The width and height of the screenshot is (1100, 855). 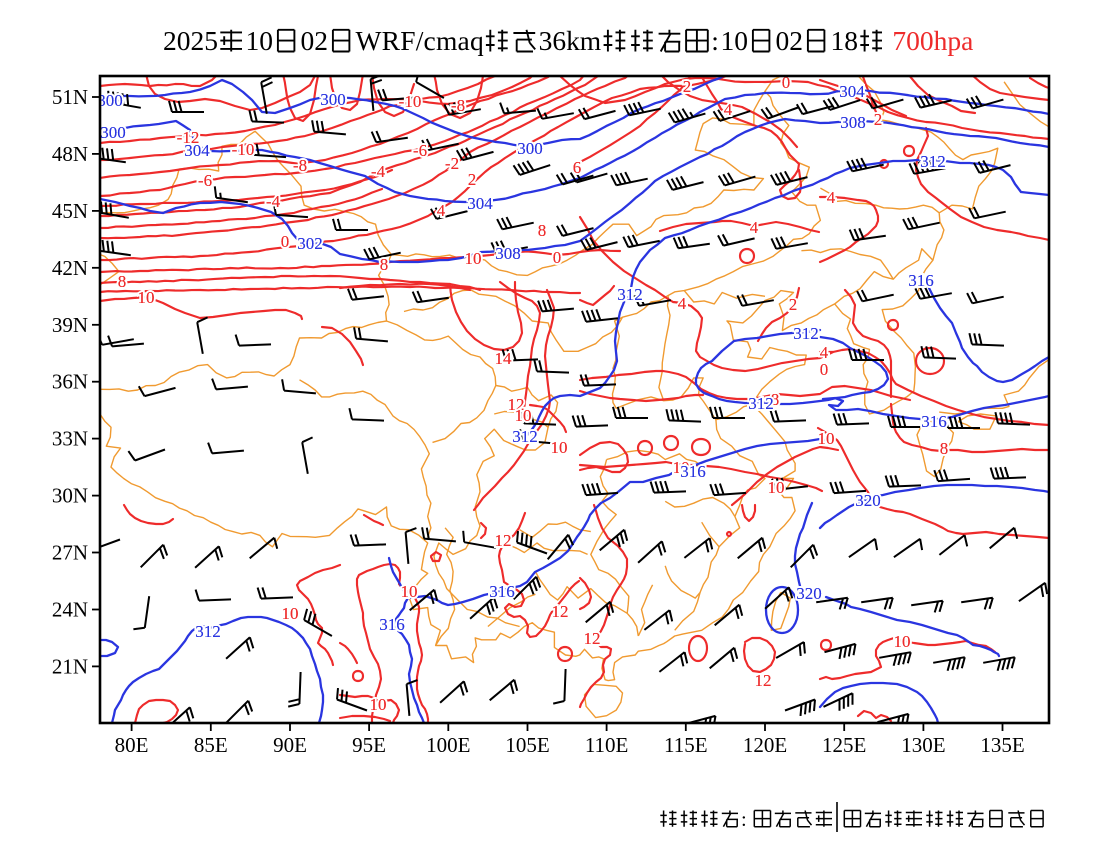 I want to click on svg-text: -10, so click(x=243, y=149).